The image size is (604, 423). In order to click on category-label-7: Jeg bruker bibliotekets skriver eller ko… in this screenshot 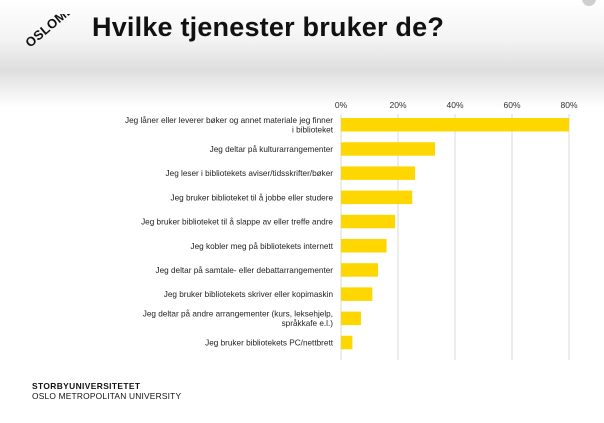, I will do `click(249, 294)`.